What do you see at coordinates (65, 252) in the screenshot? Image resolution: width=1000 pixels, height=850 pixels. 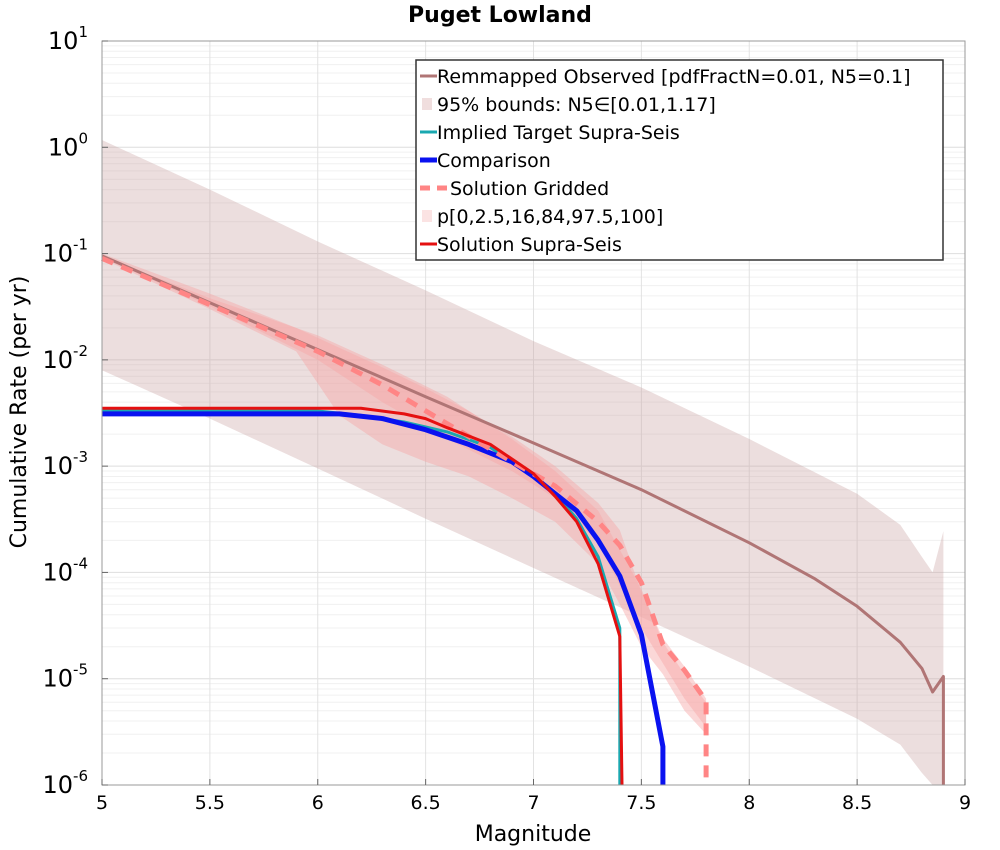 I see `y-tick-label: 10⁻¹` at bounding box center [65, 252].